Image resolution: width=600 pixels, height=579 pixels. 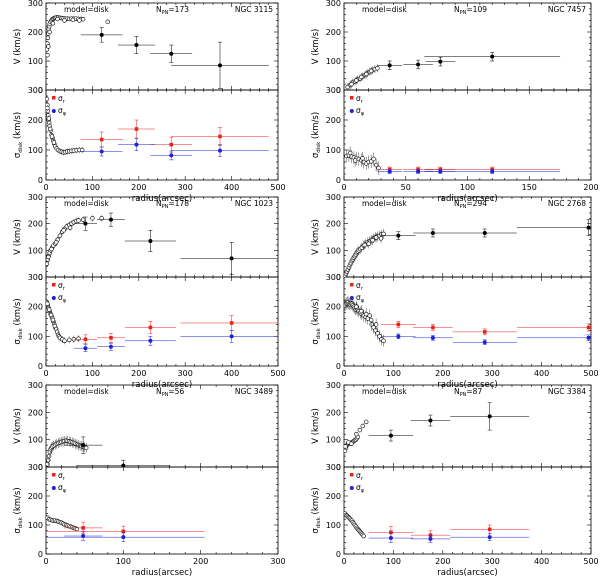 I want to click on npn-count: NPN=178, so click(x=172, y=204).